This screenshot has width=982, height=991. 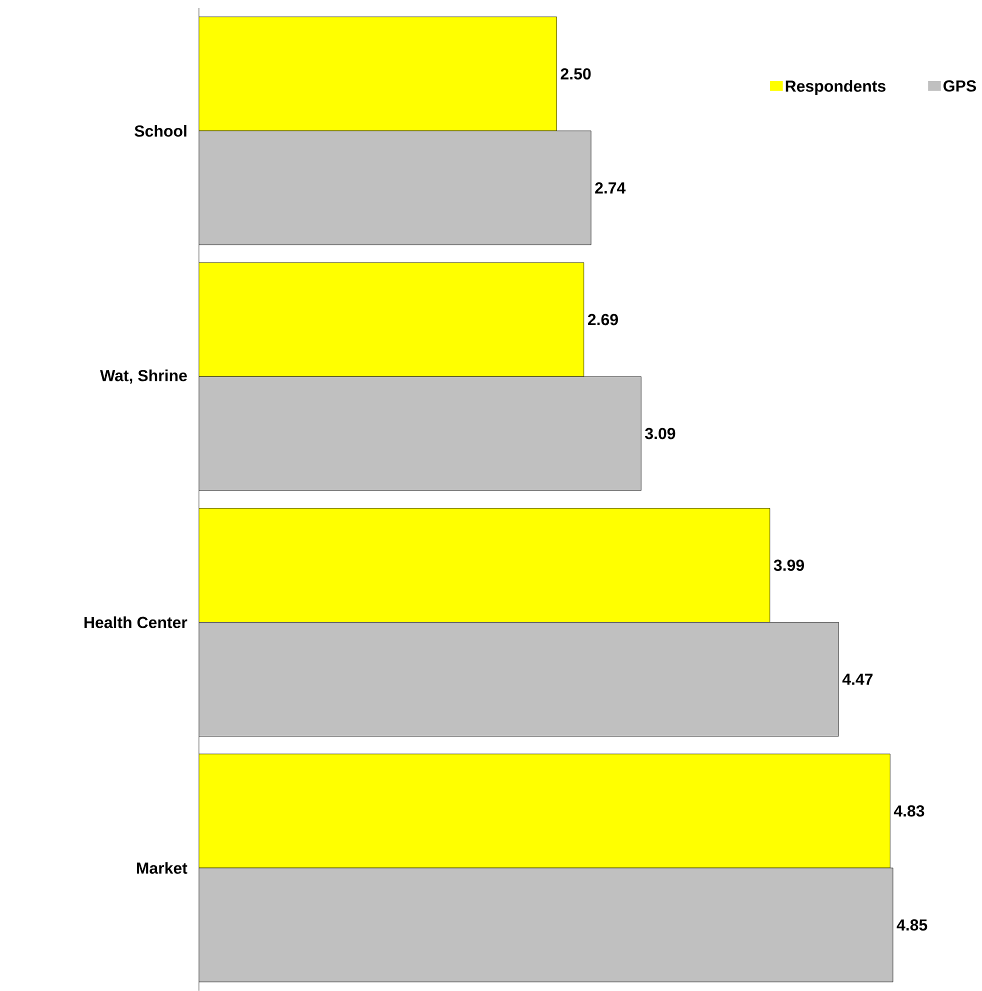 What do you see at coordinates (162, 868) in the screenshot?
I see `y-tick-label: Market` at bounding box center [162, 868].